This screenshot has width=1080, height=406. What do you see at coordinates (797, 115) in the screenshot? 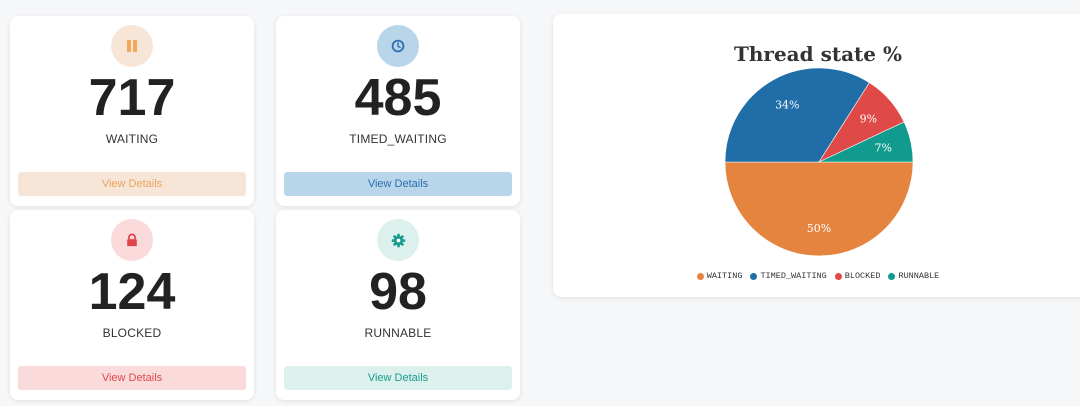
I see `pie-slice-timed-waiting` at bounding box center [797, 115].